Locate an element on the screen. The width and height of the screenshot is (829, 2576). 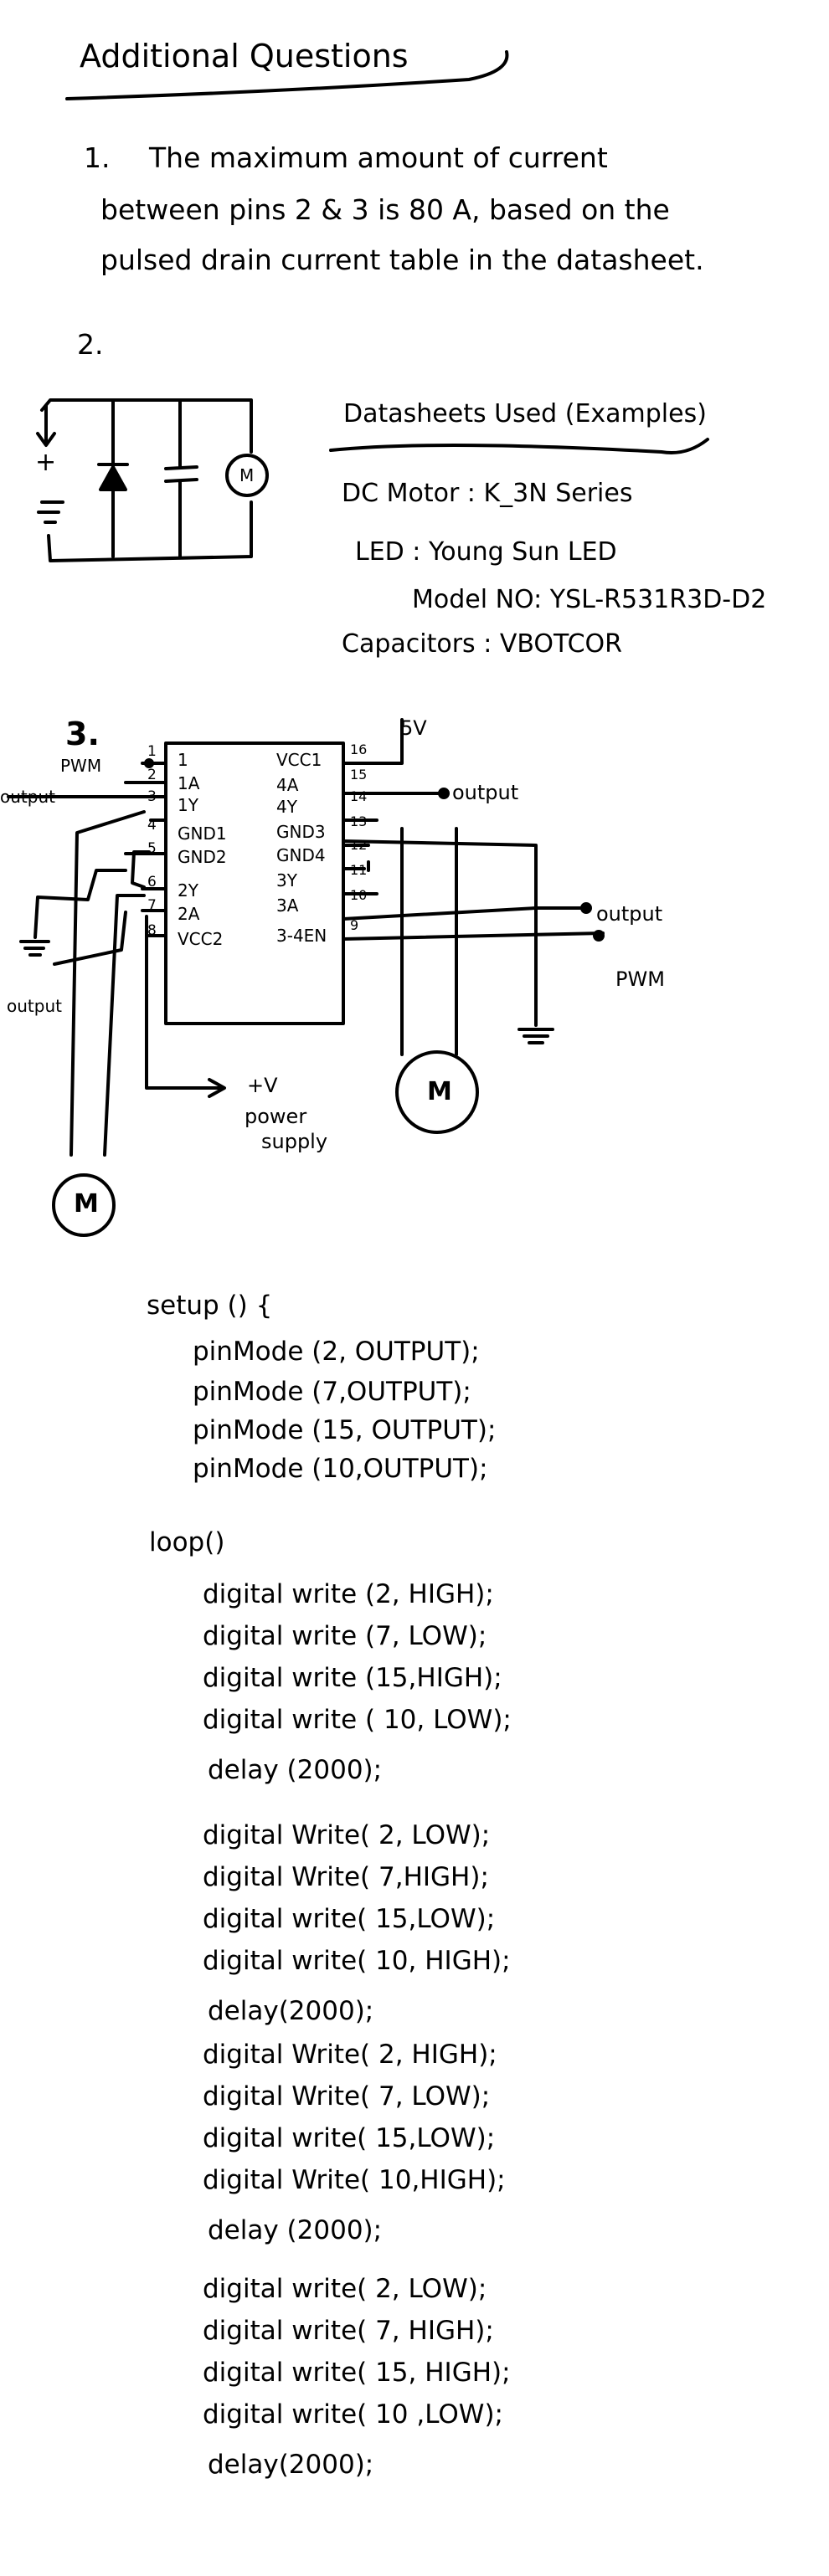
right-pin-number: 9 is located at coordinates (354, 925).